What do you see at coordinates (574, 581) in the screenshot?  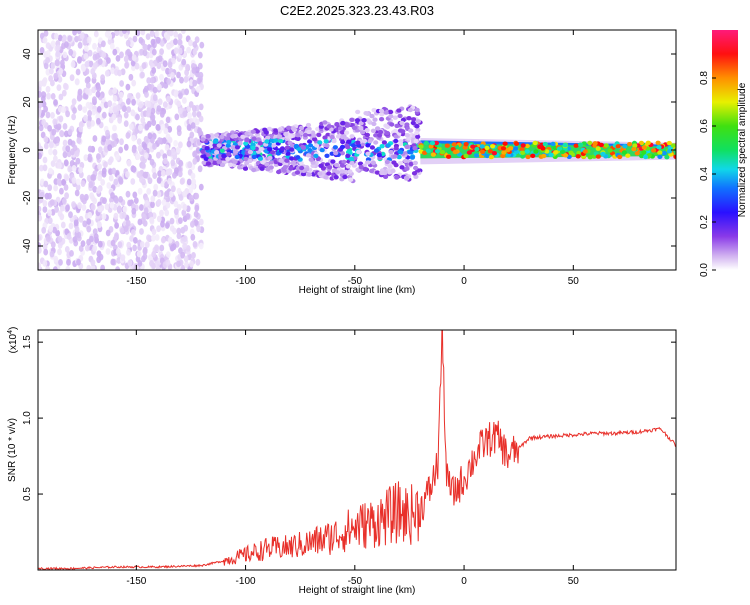 I see `snr-x-tick-label: 50` at bounding box center [574, 581].